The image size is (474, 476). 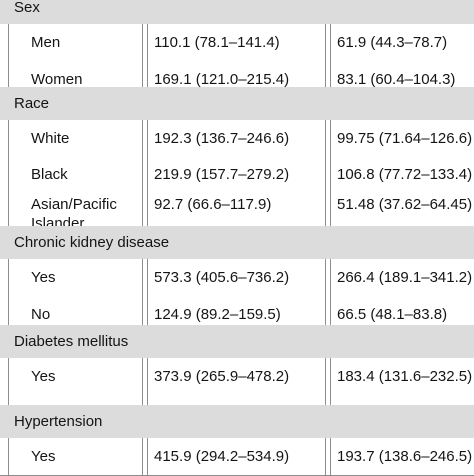 I want to click on value-cell-col1: 192.3 (136.7–246.6), so click(x=236, y=138).